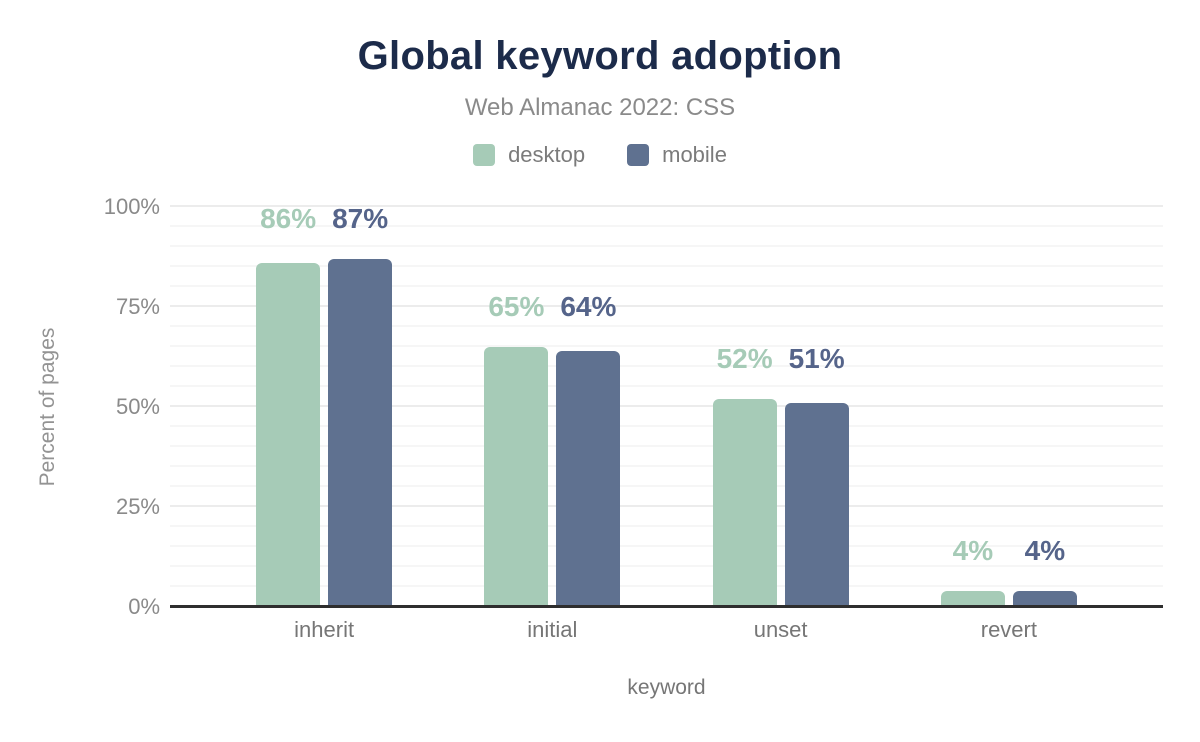  I want to click on value-label-unset-desktop: 52%, so click(744, 358).